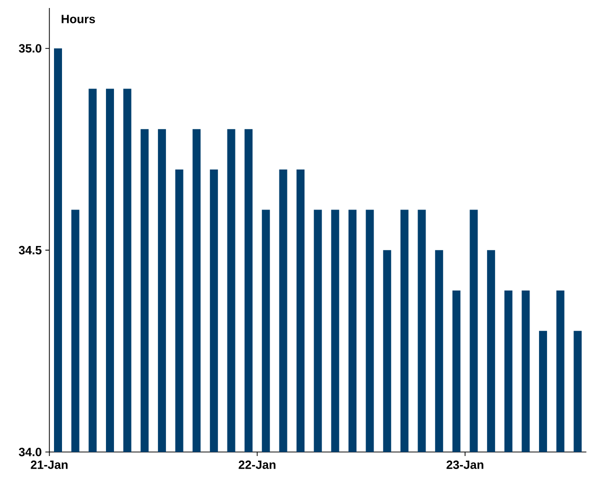  I want to click on y-tick-label: 34.5, so click(30, 250).